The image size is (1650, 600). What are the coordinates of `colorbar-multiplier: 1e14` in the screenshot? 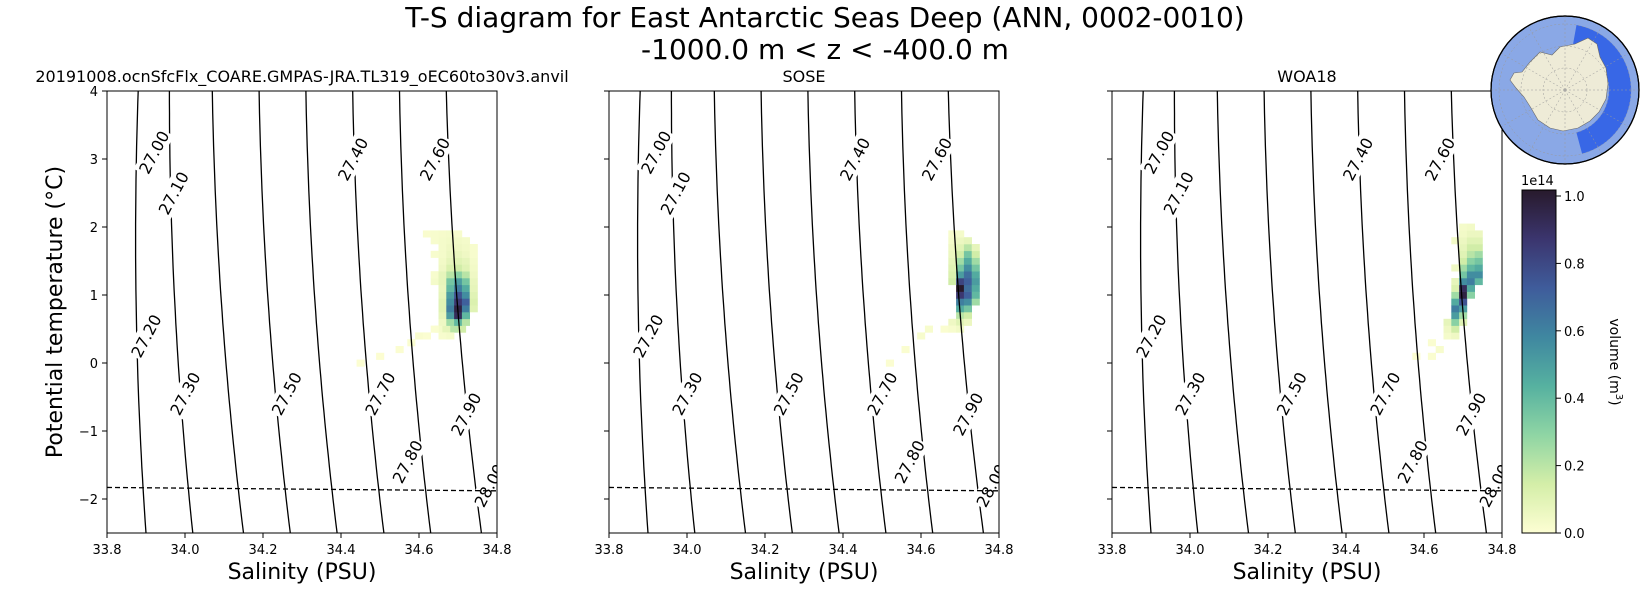 It's located at (1537, 181).